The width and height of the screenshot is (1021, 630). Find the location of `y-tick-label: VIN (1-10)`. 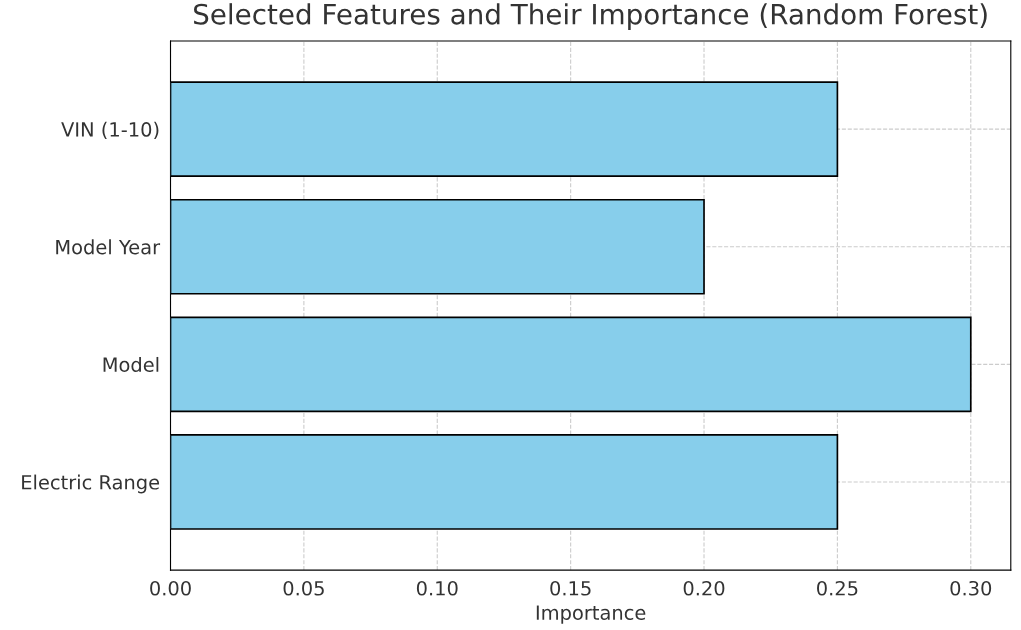

y-tick-label: VIN (1-10) is located at coordinates (110, 130).